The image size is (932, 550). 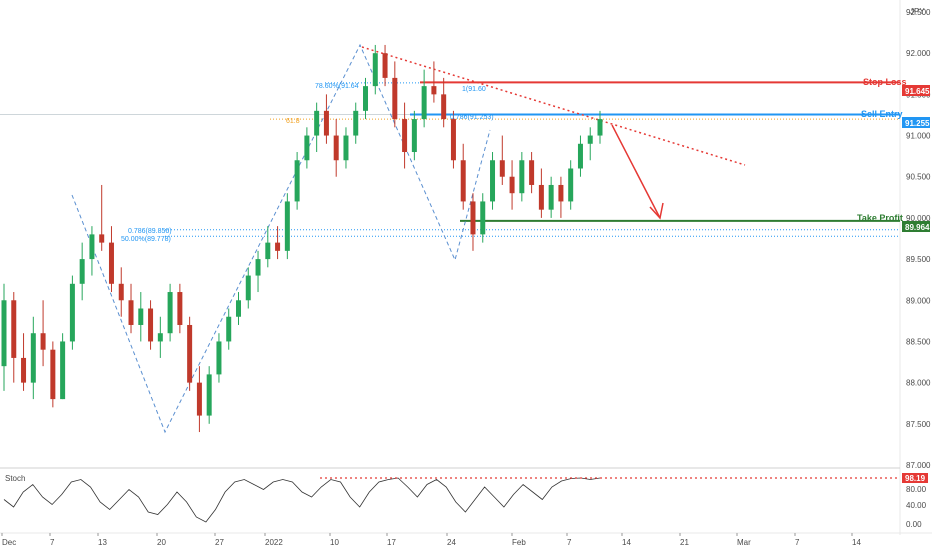 I want to click on fib-label-618: 61.8, so click(x=293, y=121).